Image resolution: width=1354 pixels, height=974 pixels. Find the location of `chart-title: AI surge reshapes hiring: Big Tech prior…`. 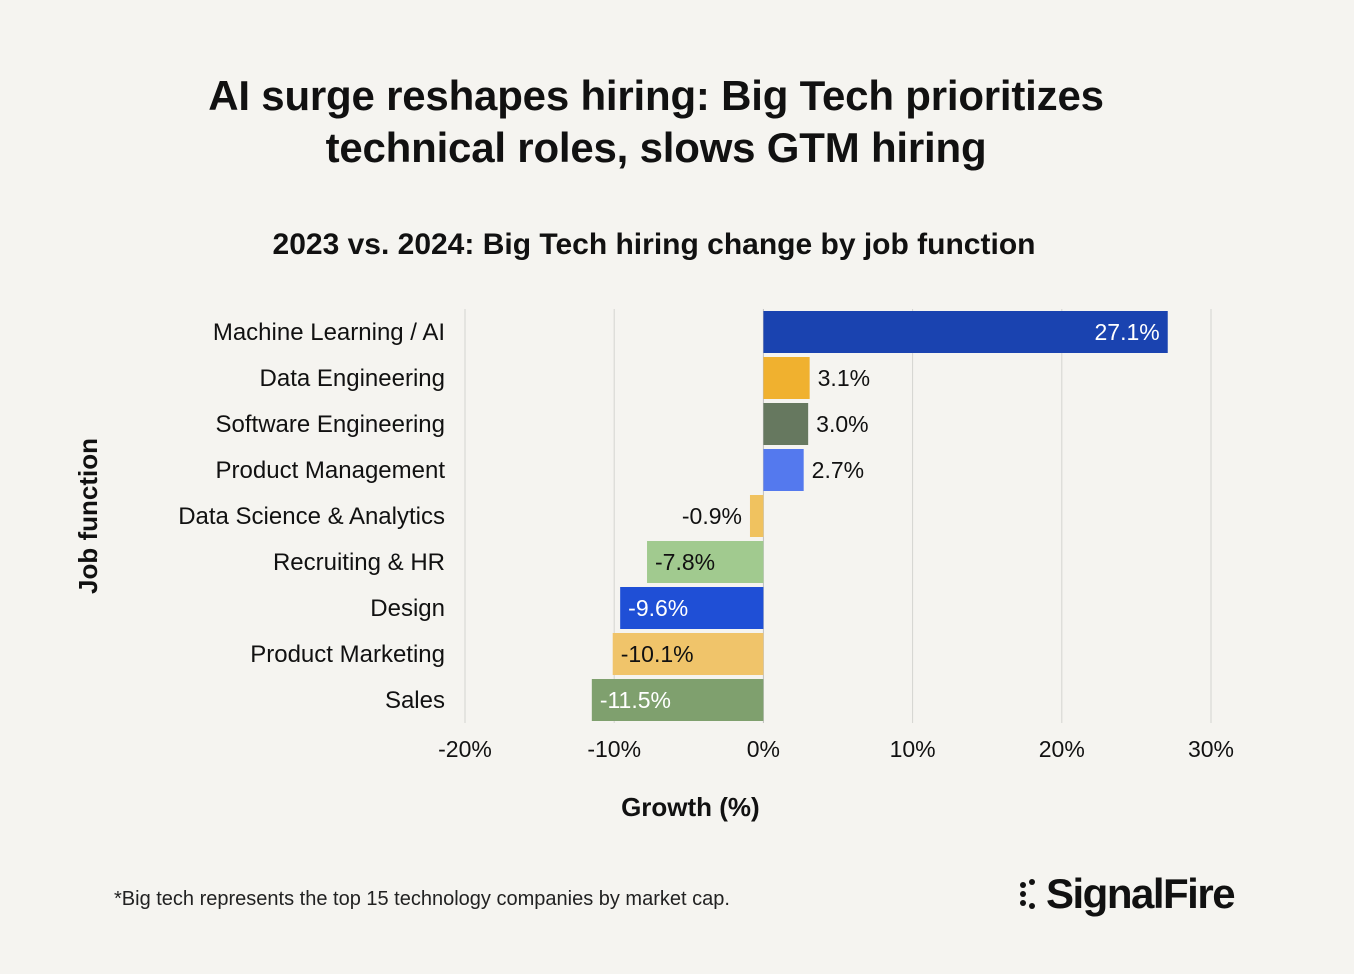

chart-title: AI surge reshapes hiring: Big Tech prior… is located at coordinates (656, 122).